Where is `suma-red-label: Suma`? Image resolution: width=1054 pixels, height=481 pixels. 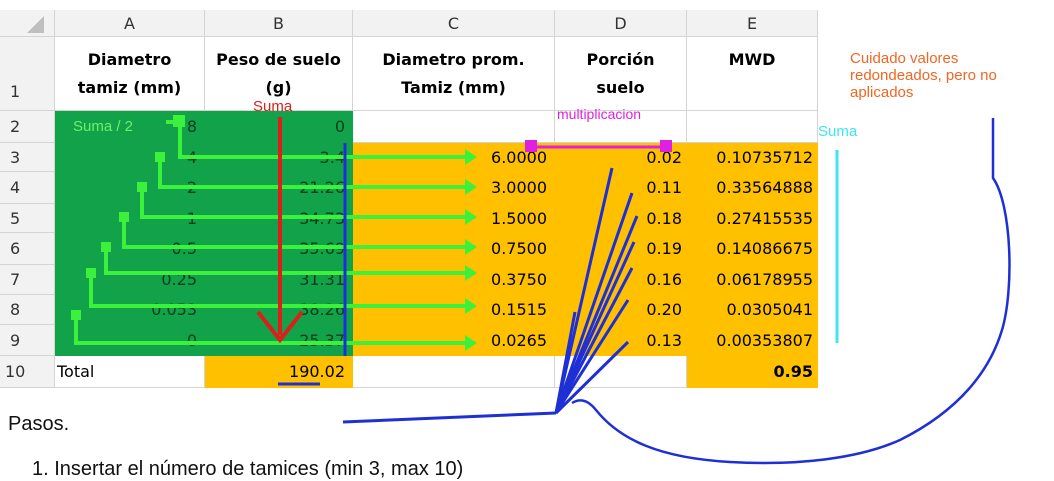 suma-red-label: Suma is located at coordinates (273, 106).